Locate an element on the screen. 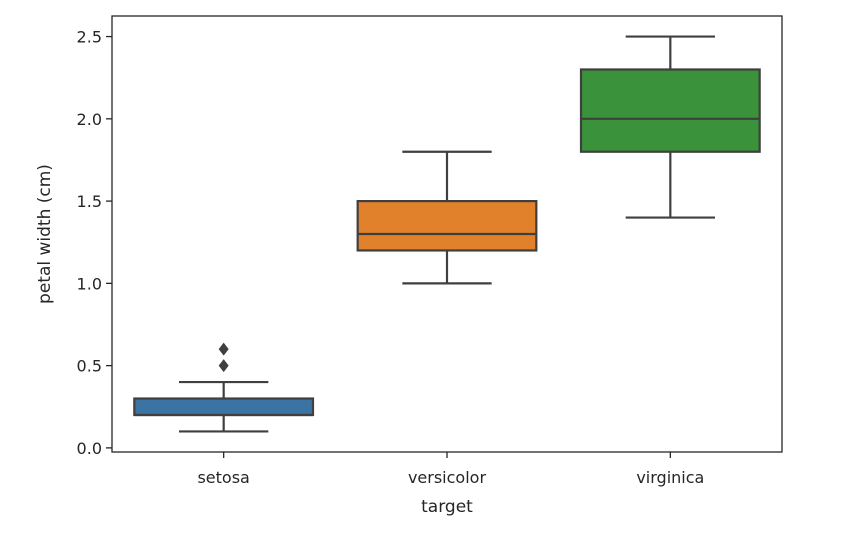 This screenshot has height=536, width=846. x-tick-label: versicolor is located at coordinates (447, 477).